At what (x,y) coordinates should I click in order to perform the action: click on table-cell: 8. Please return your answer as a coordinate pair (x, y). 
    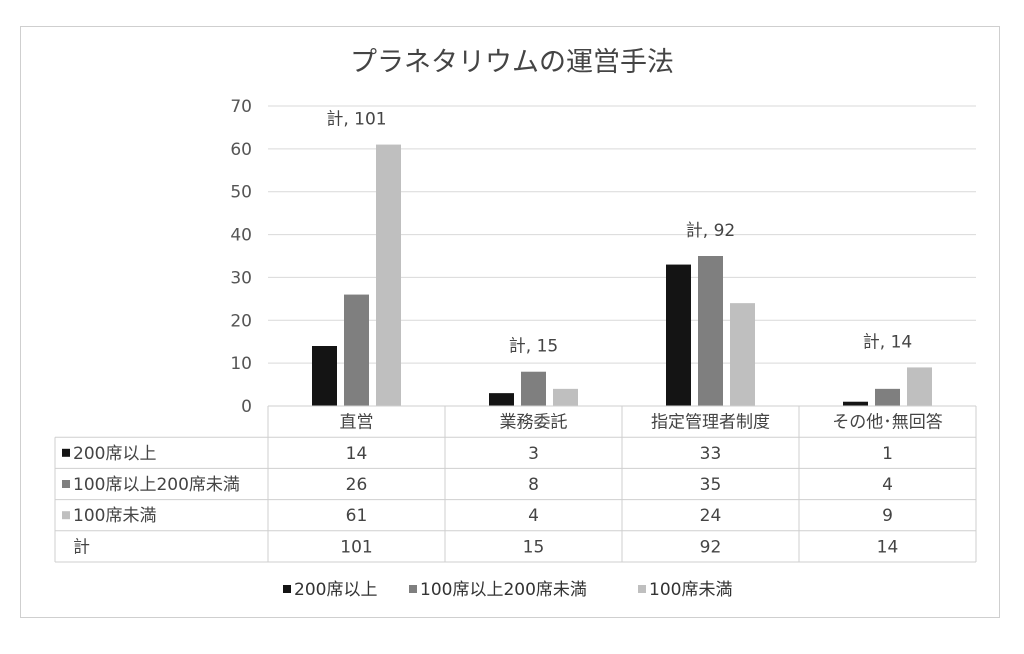
    Looking at the image, I should click on (533, 485).